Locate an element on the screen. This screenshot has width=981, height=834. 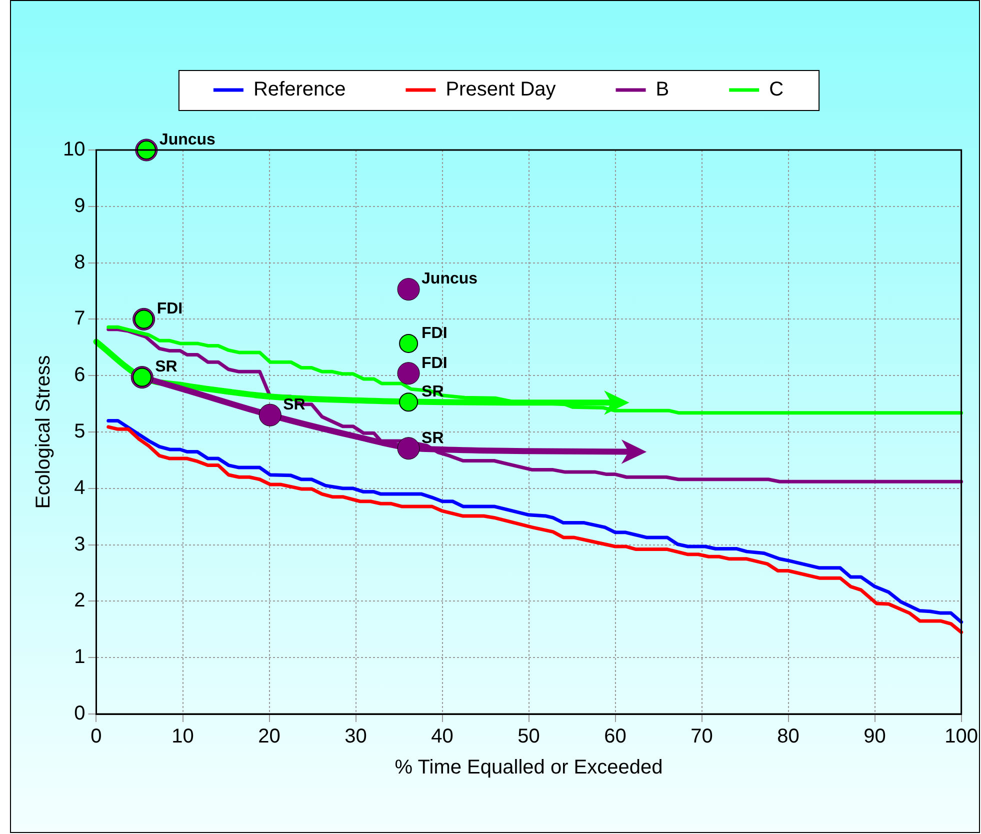
x-tick-label: 60 is located at coordinates (615, 737).